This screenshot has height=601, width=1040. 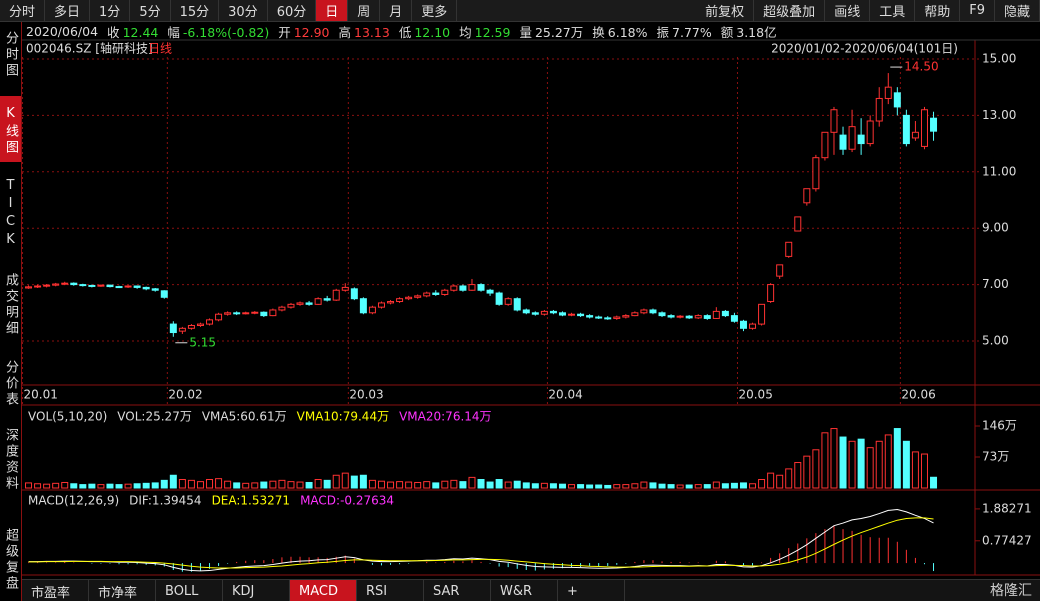 I want to click on legend-entry: DEA:1.53271, so click(x=251, y=501).